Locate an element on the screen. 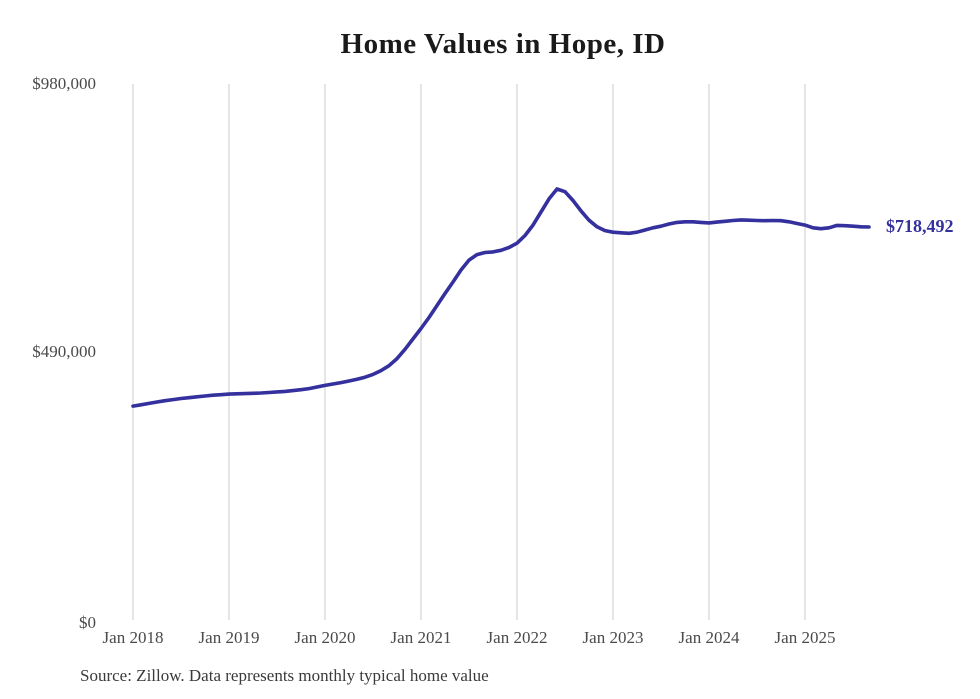 The image size is (980, 699). latest-value-label: $718,492 is located at coordinates (920, 226).